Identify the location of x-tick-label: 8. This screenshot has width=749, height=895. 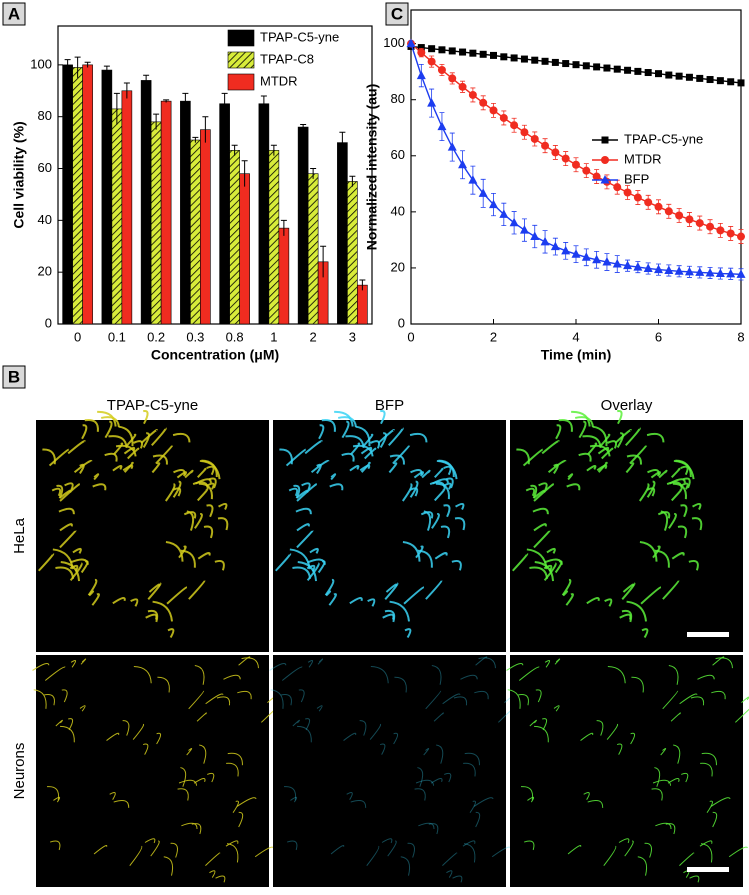
(740, 336).